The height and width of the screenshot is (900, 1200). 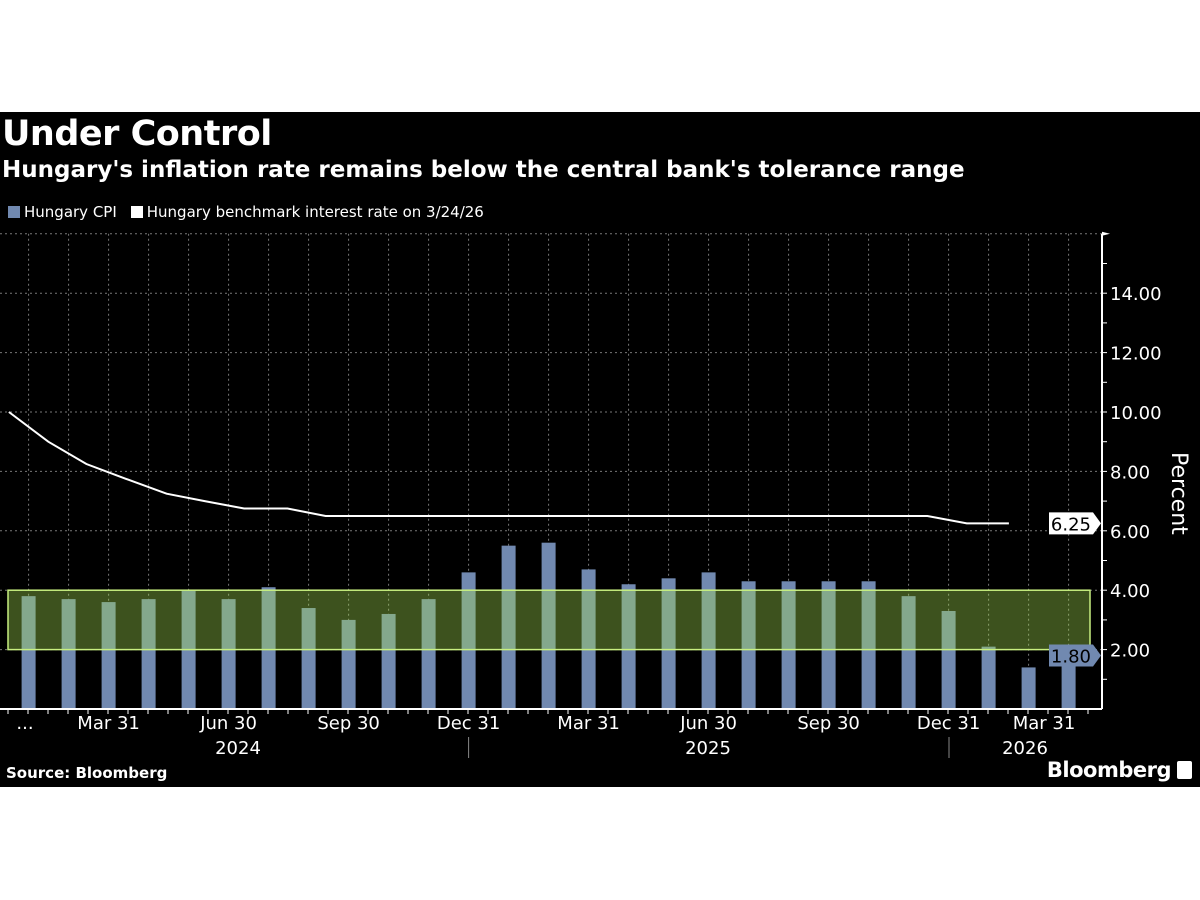 I want to click on legend-item-cpi: Hungary CPI, so click(x=62, y=212).